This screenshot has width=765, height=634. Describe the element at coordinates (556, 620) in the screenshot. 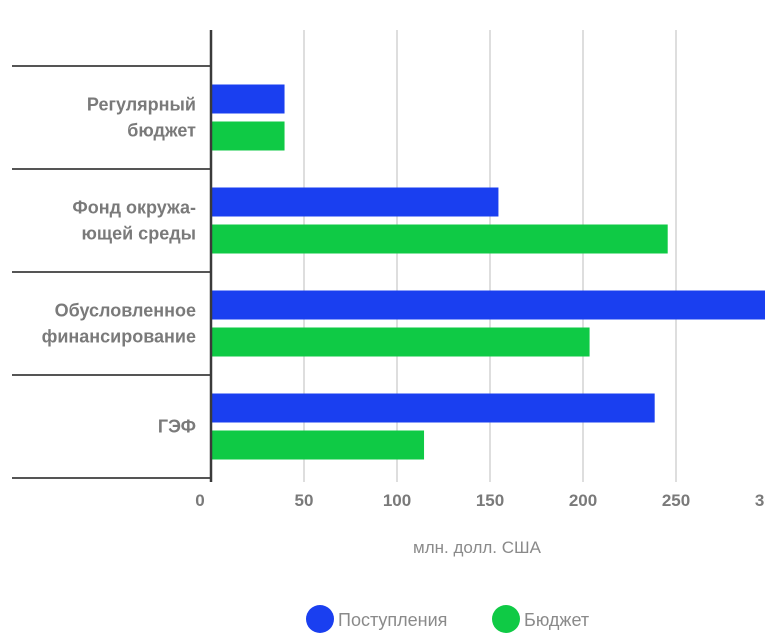

I see `legend-label: Бюджет` at that location.